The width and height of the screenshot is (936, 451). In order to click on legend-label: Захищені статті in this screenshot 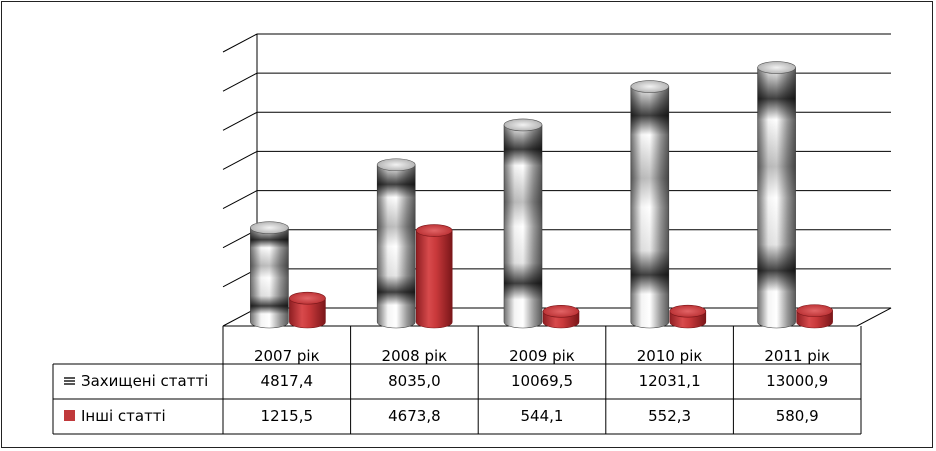, I will do `click(144, 381)`.